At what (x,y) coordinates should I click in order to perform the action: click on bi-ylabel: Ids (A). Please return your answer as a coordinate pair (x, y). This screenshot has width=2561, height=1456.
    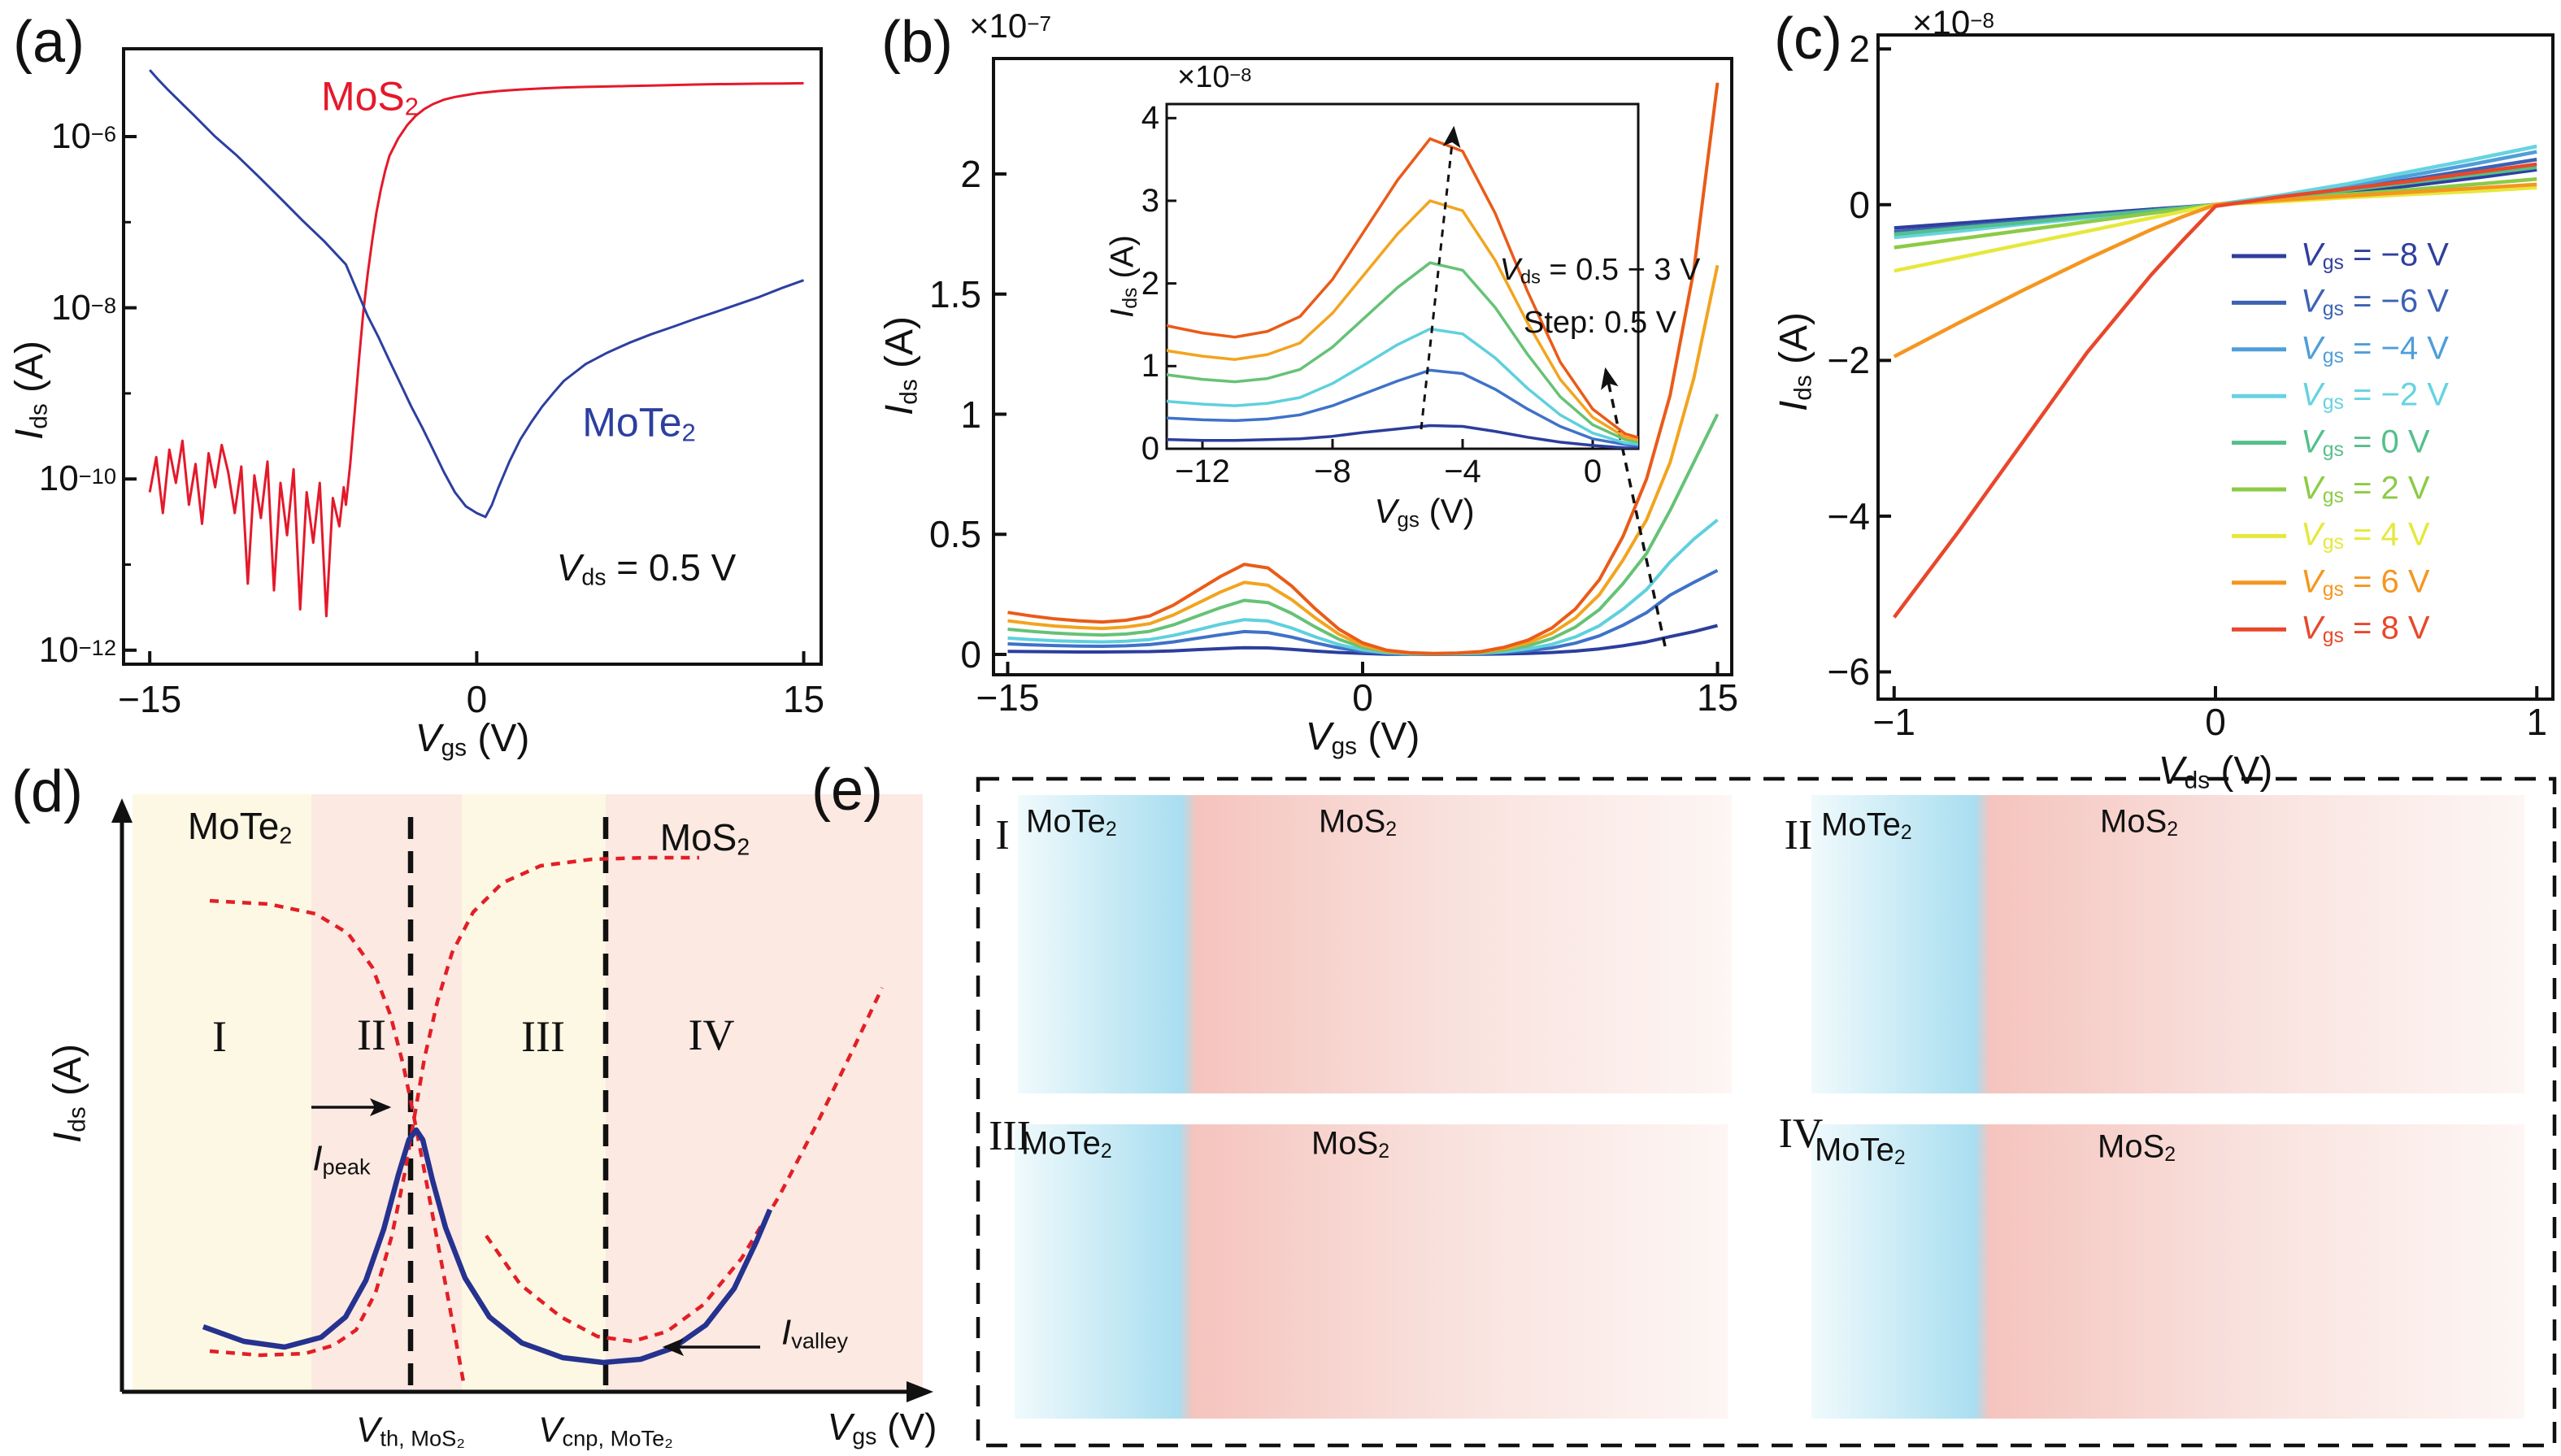
    Looking at the image, I should click on (1122, 276).